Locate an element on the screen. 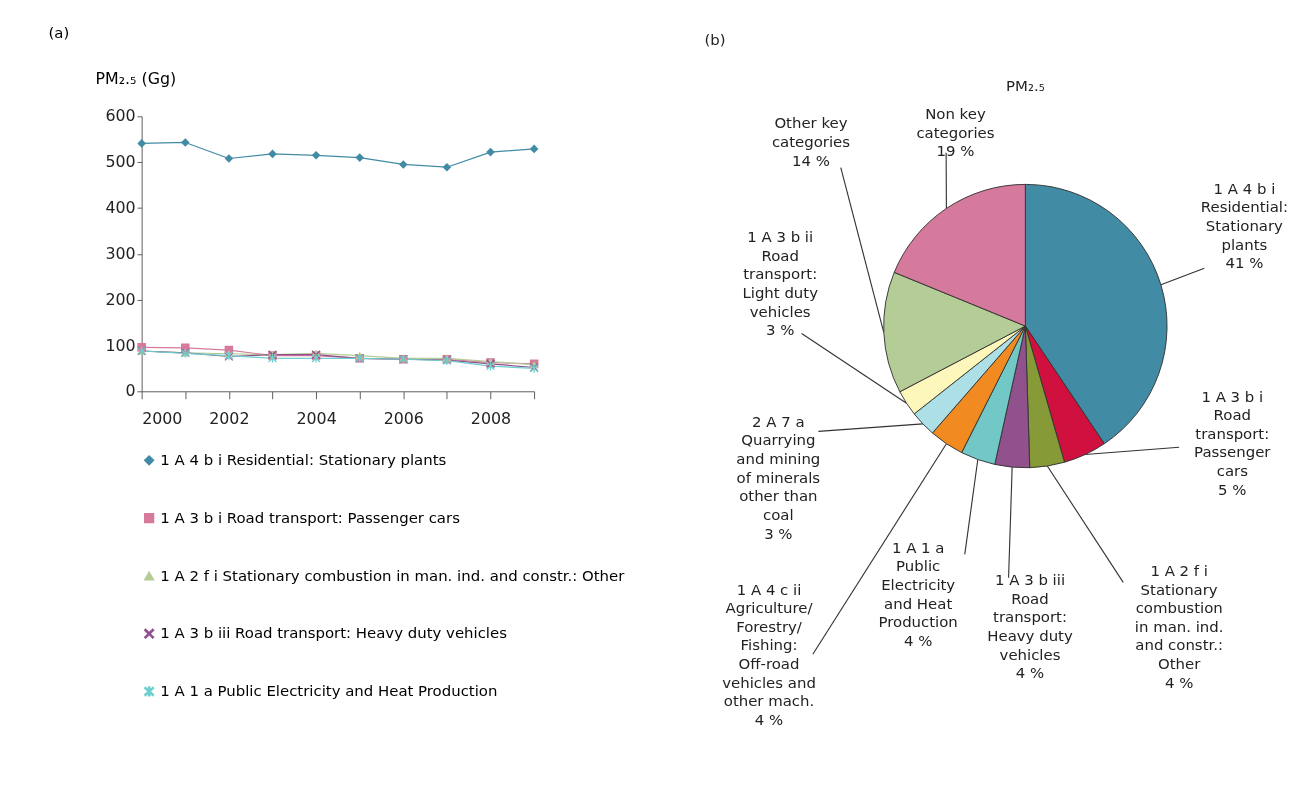 This screenshot has width=1305, height=787. data-label: 19 % is located at coordinates (955, 151).